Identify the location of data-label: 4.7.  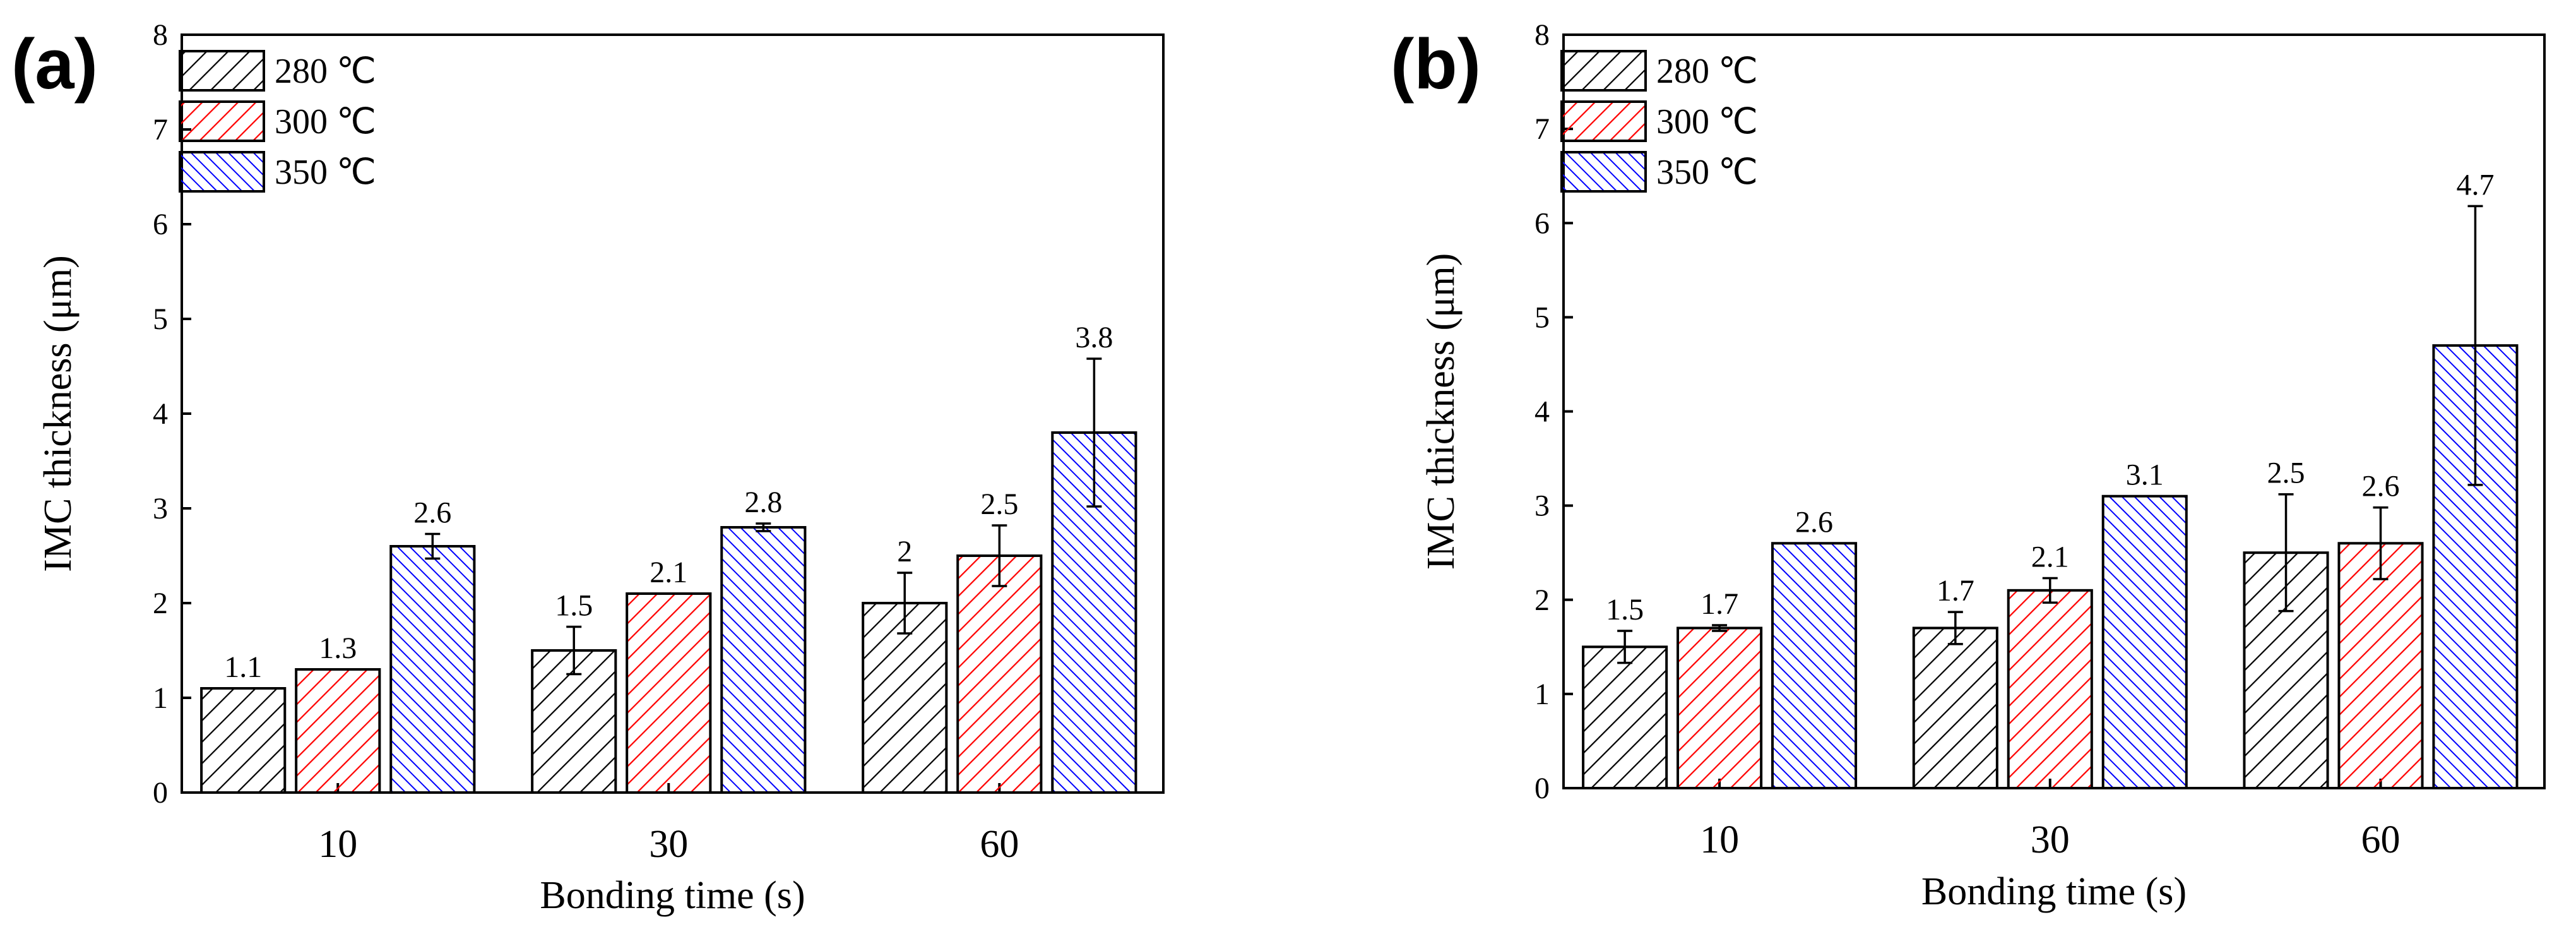
(2475, 184).